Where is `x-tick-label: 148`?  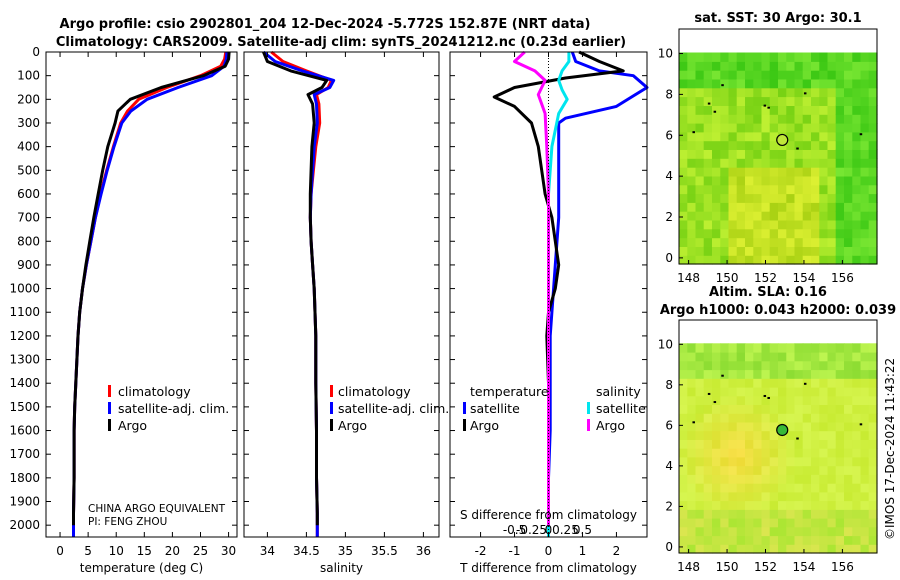
x-tick-label: 148 is located at coordinates (688, 567).